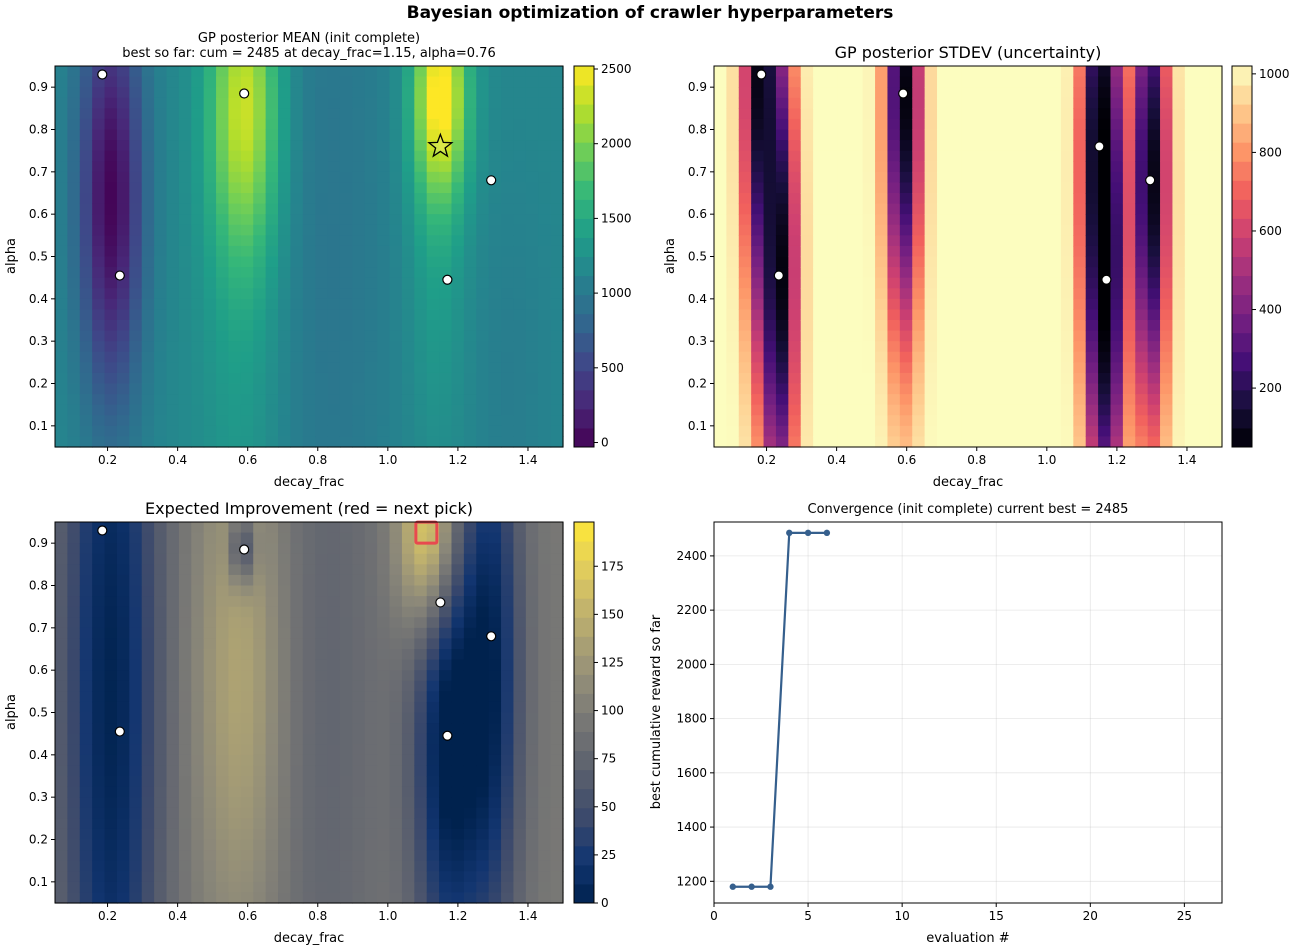 This screenshot has width=1300, height=950. I want to click on colorbar-tick-label: 1000, so click(1274, 74).